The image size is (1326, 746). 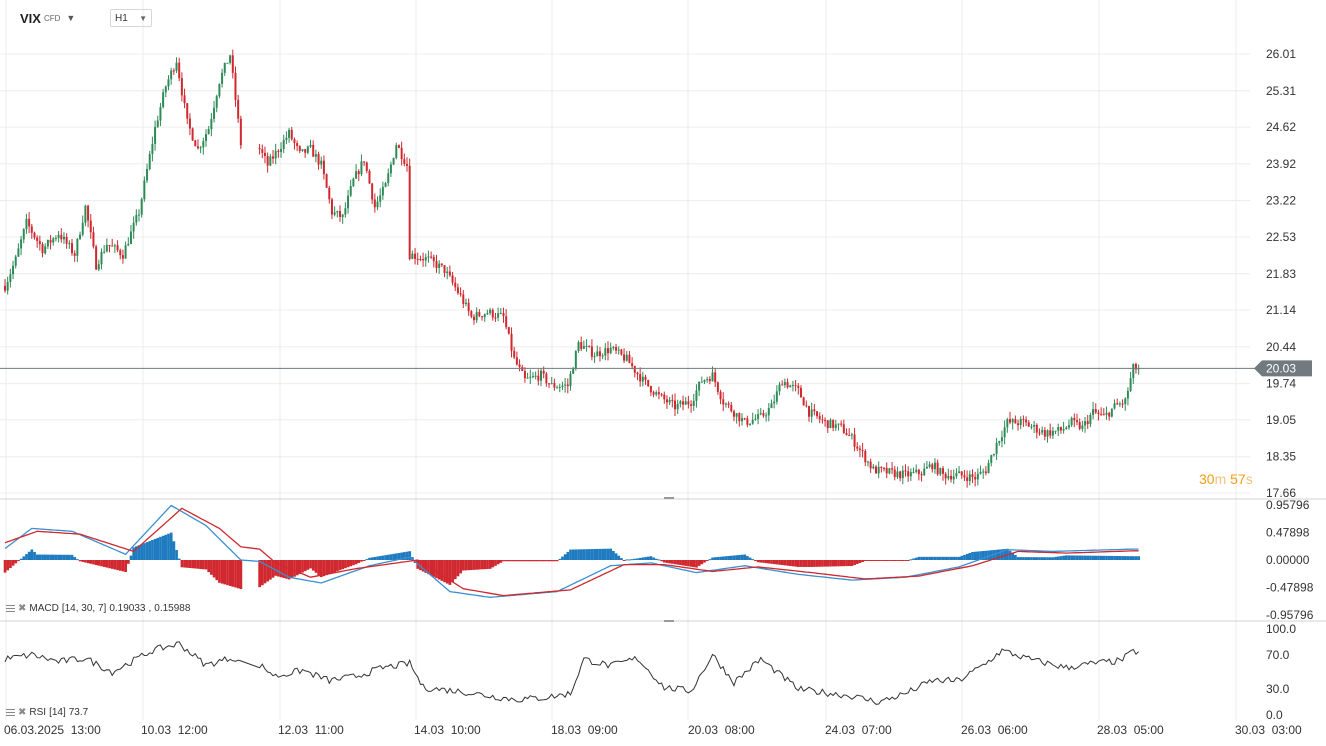 What do you see at coordinates (1281, 201) in the screenshot?
I see `price-tick-label: 23.22` at bounding box center [1281, 201].